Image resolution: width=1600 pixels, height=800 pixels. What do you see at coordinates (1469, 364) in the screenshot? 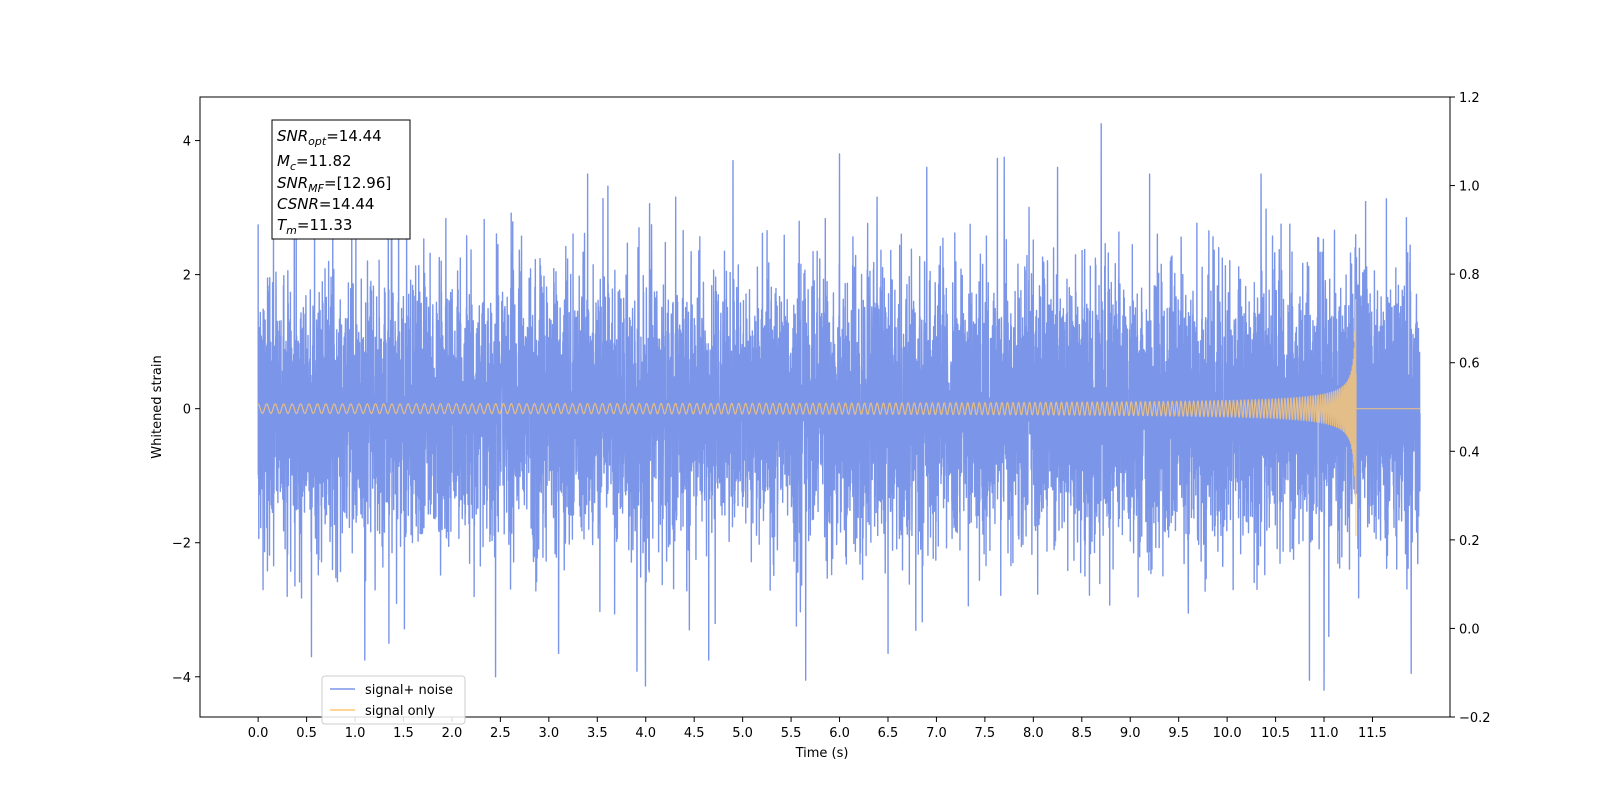
I see `y2-tick-label: 0.6` at bounding box center [1469, 364].